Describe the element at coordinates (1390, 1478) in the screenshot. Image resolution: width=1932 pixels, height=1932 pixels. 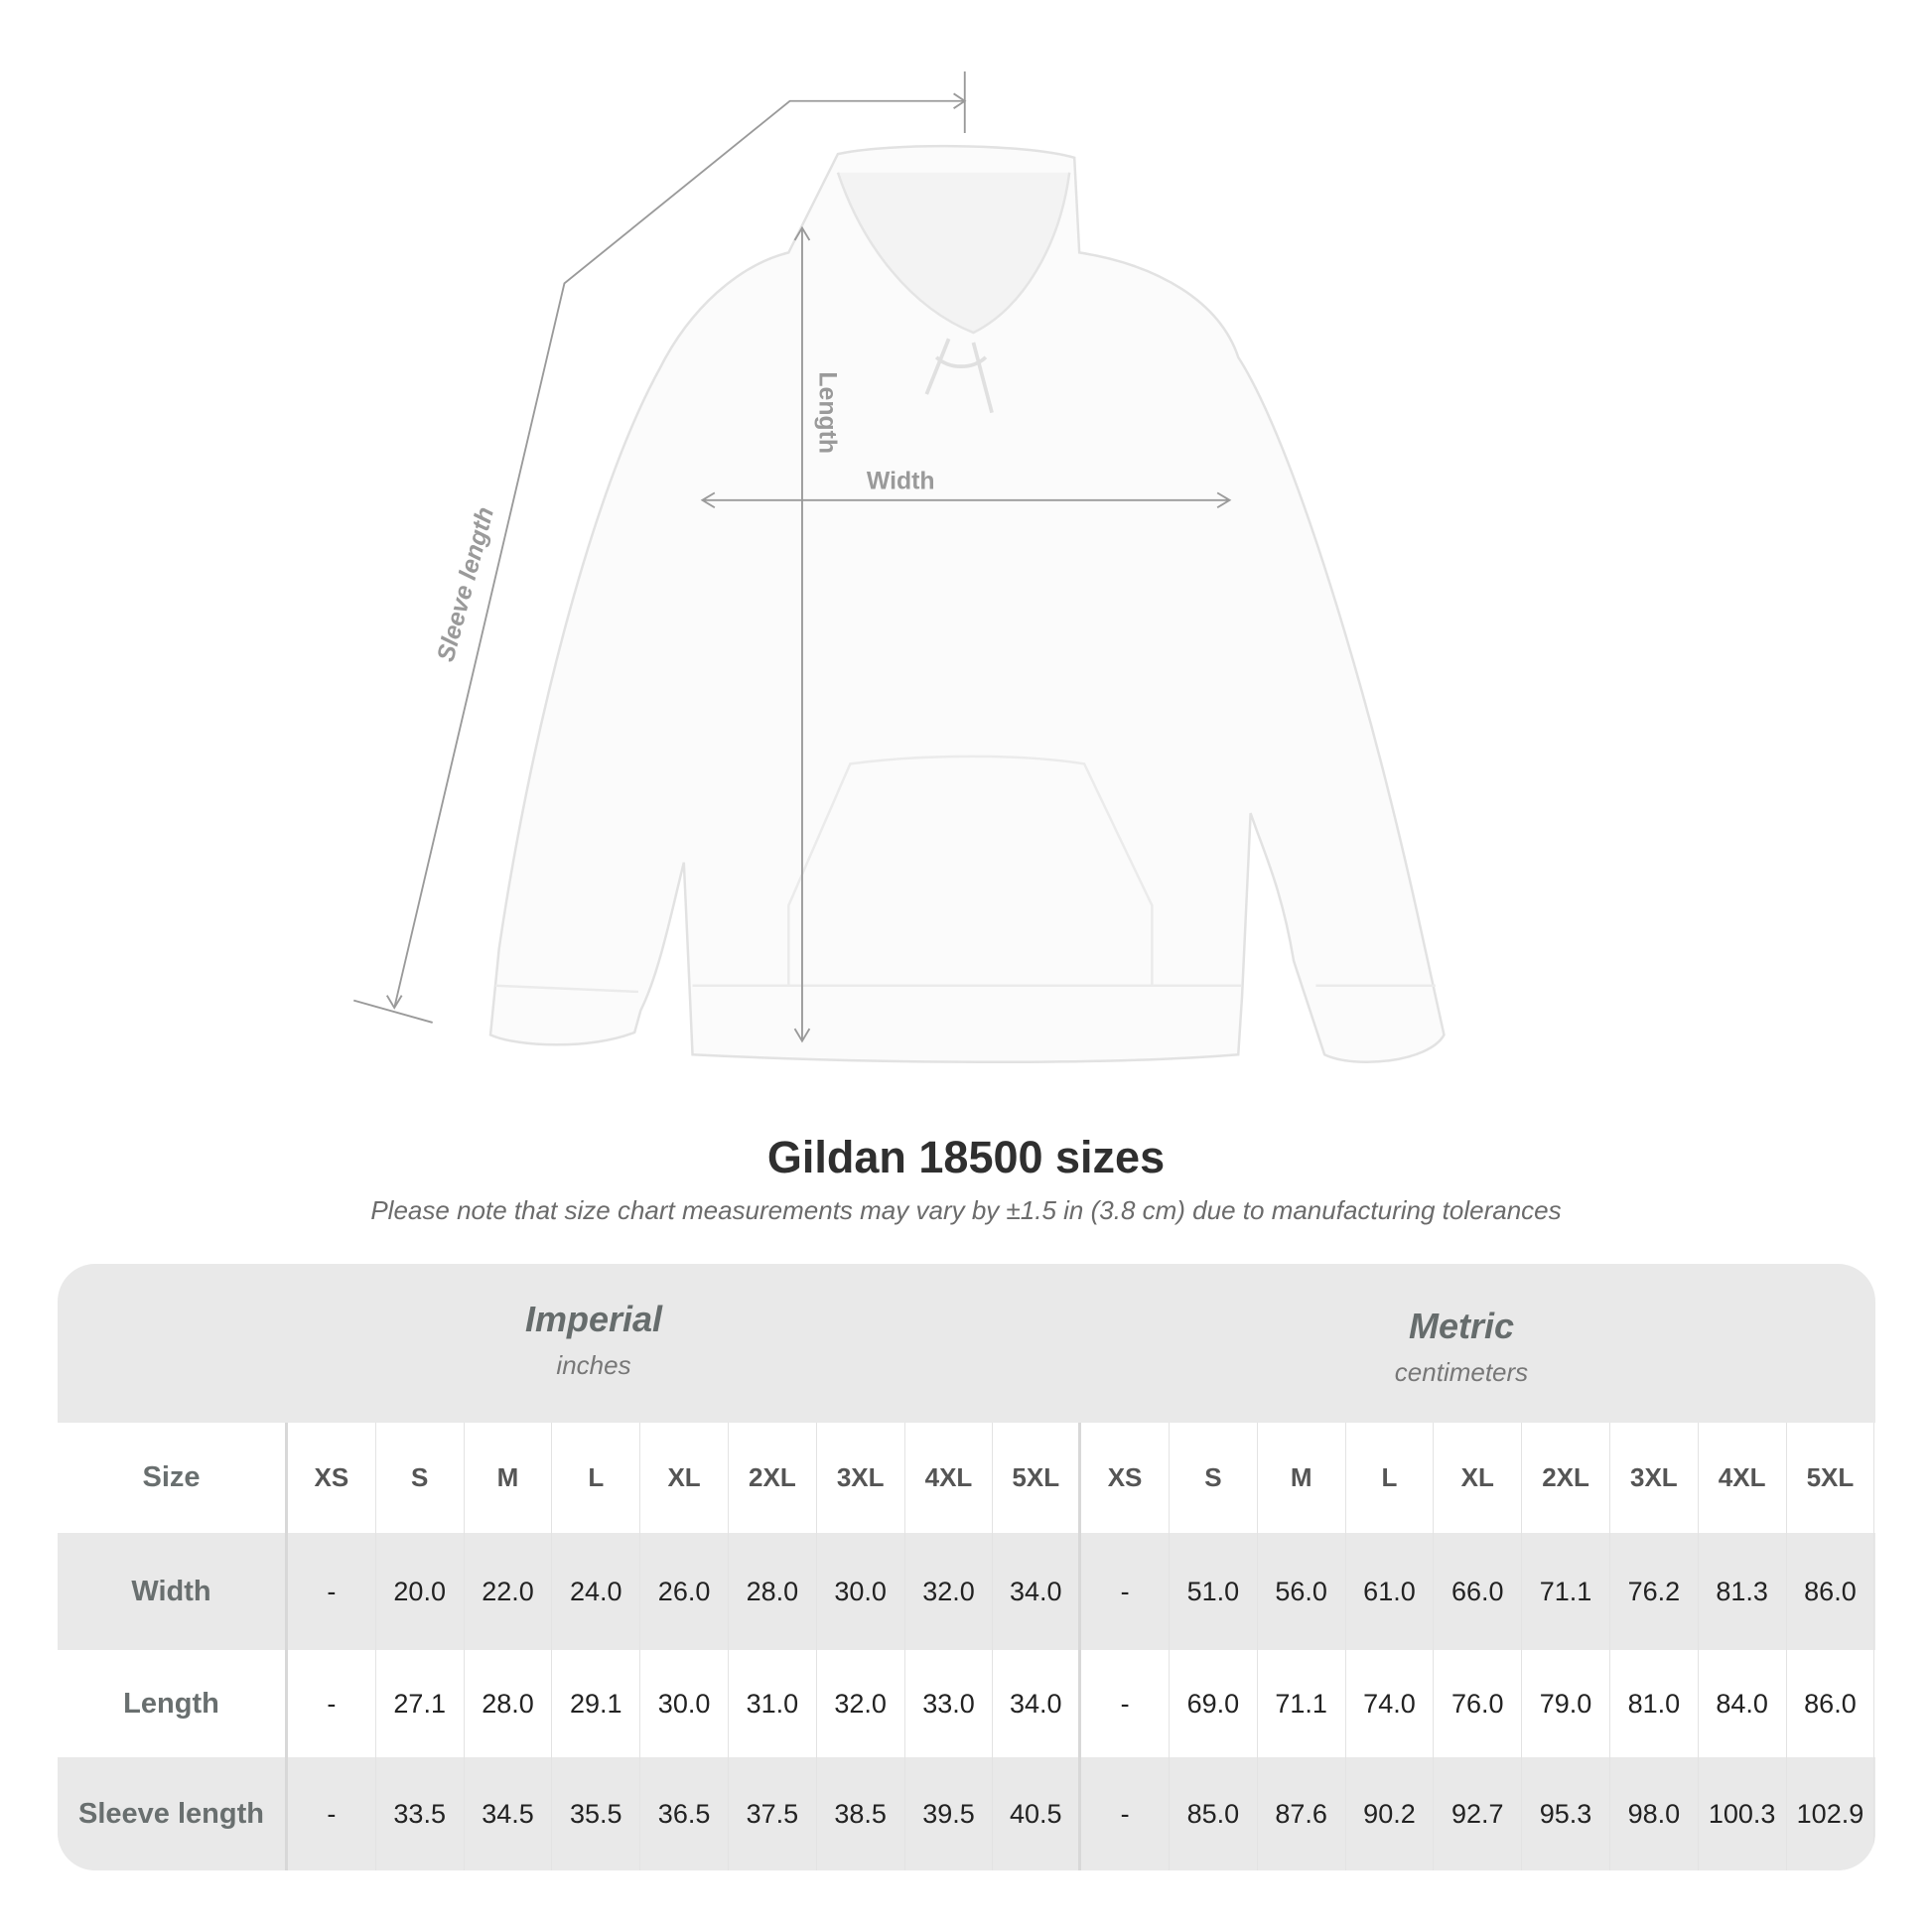
I see `metric-size-l: L` at that location.